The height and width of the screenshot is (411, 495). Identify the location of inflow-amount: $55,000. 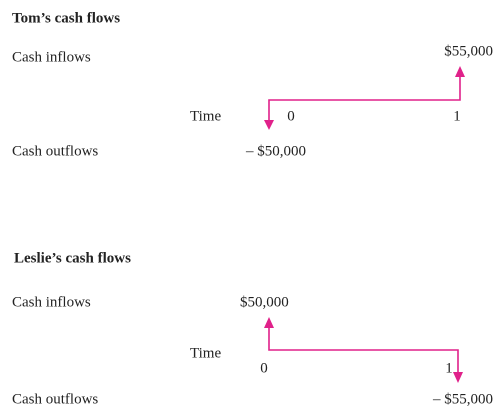
(468, 51).